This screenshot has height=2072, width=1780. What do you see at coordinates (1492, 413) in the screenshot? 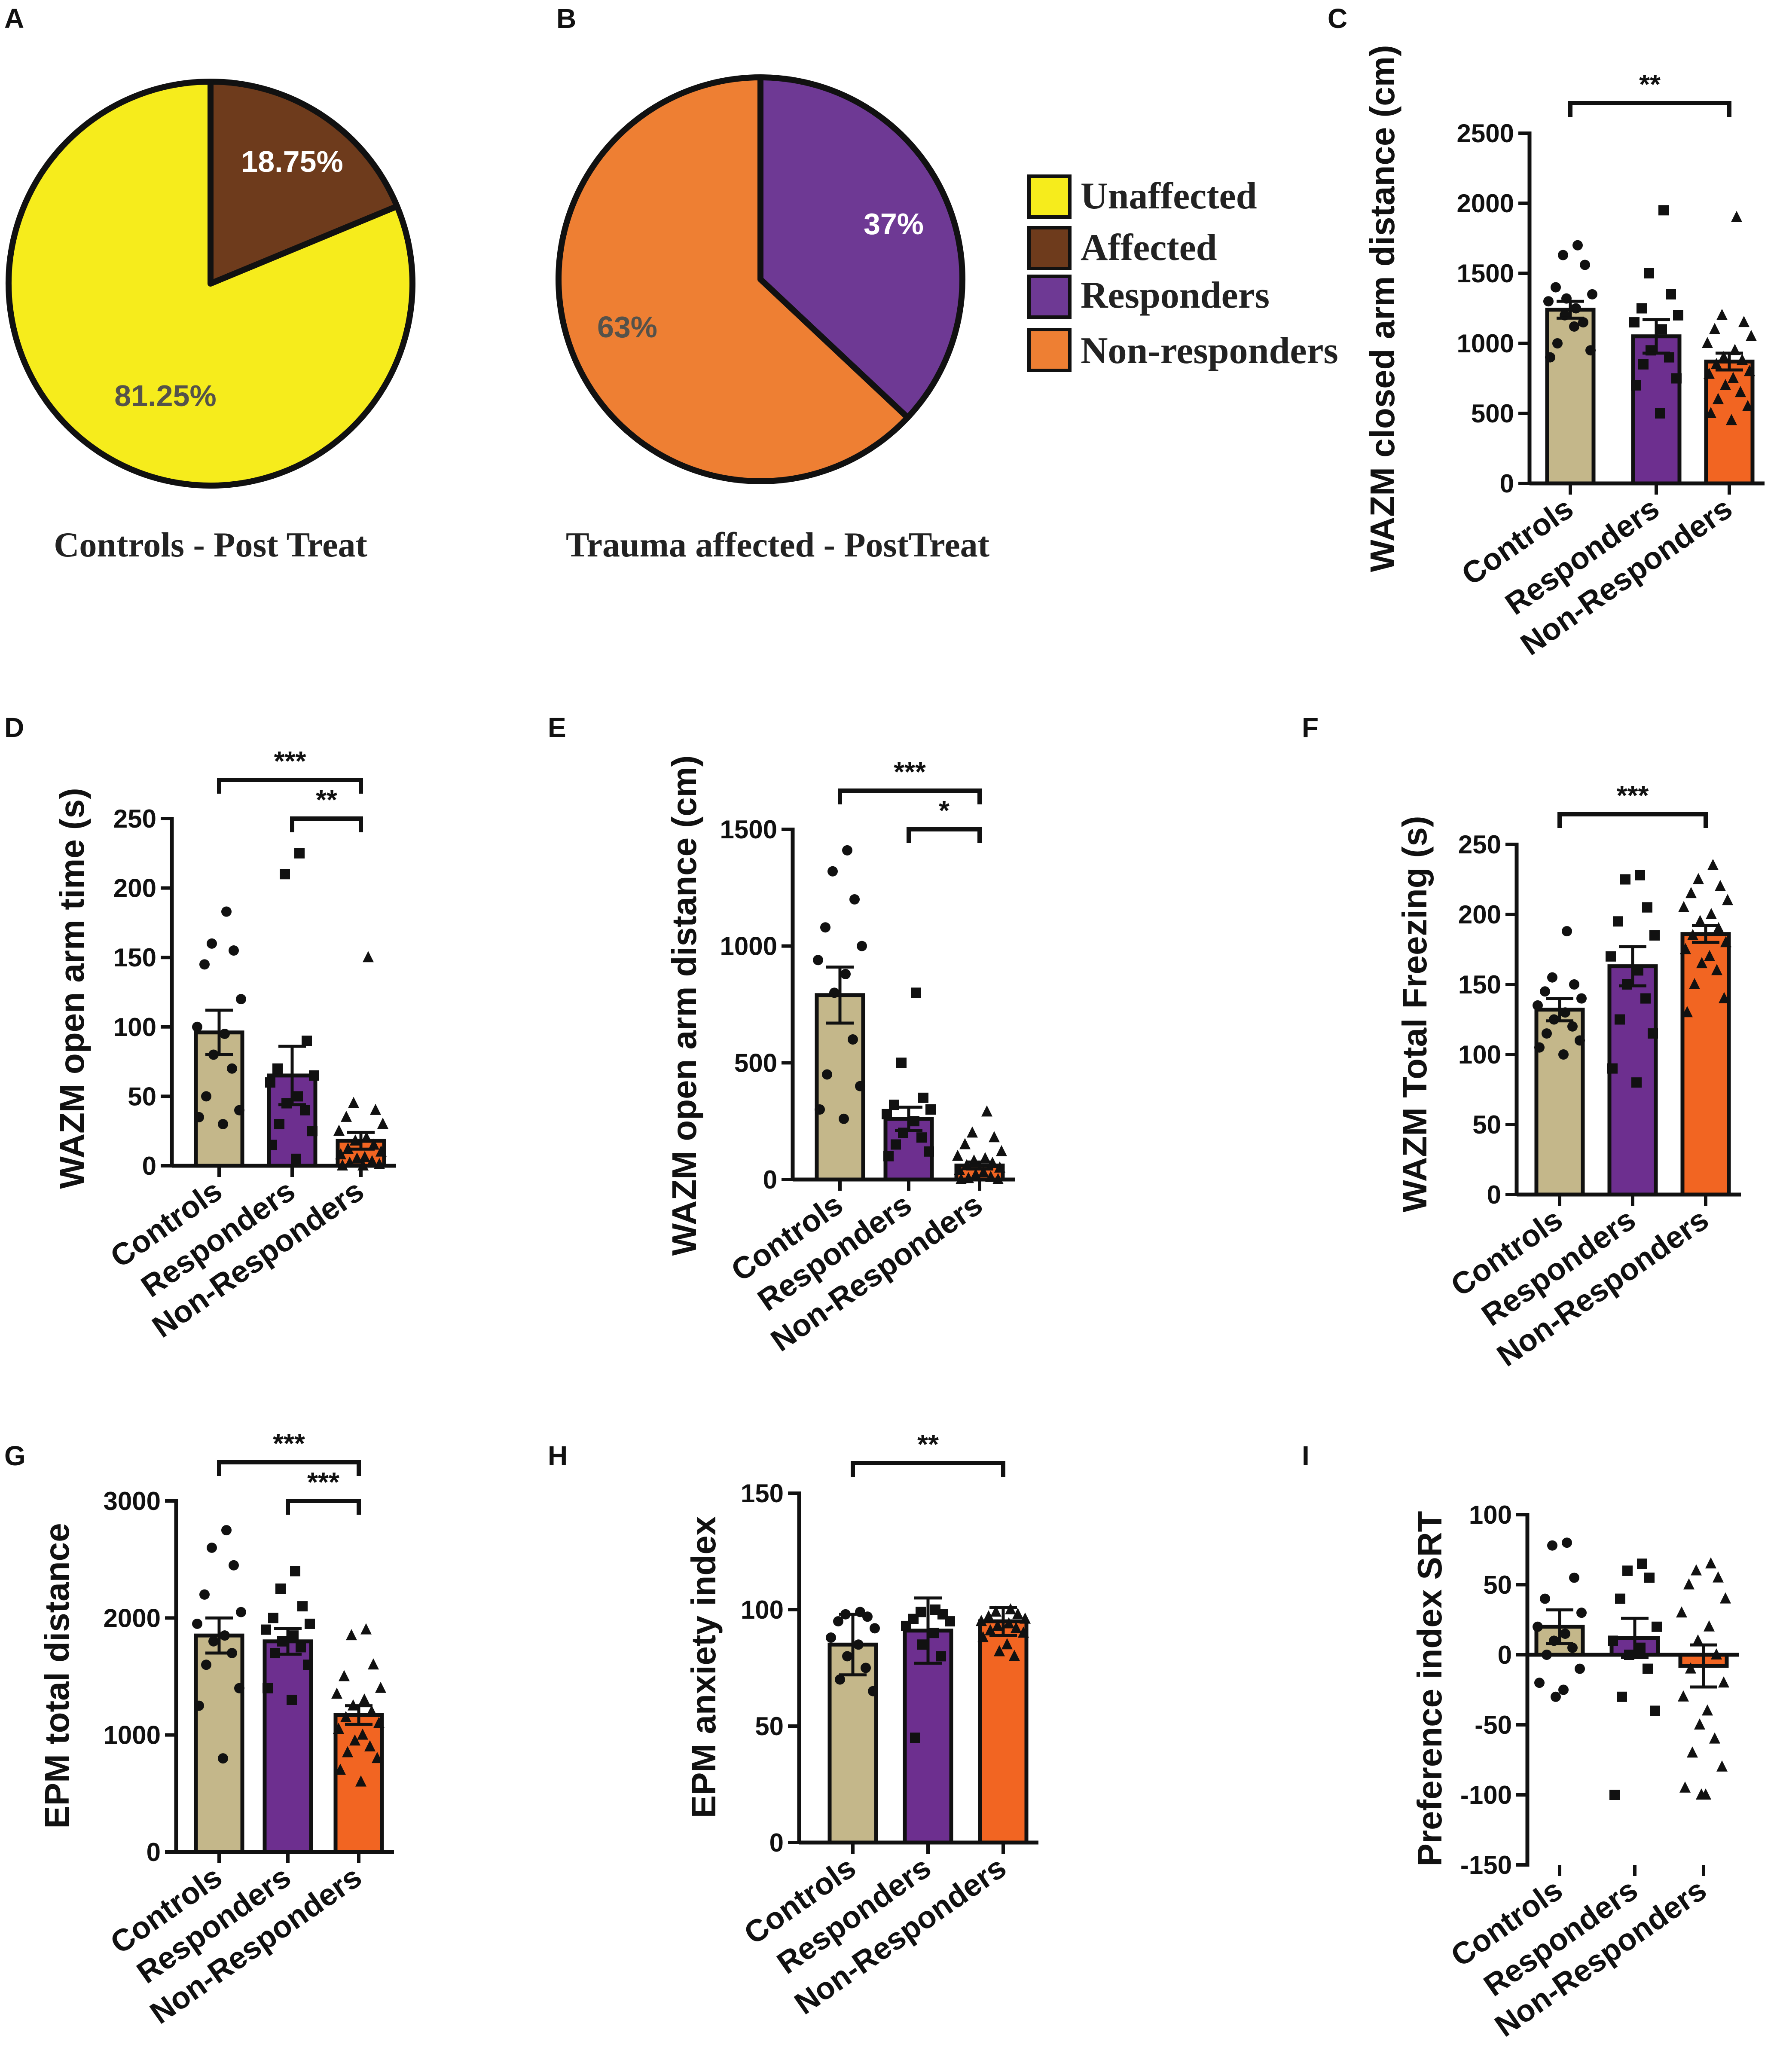
I see `y-tick-label: 500` at bounding box center [1492, 413].